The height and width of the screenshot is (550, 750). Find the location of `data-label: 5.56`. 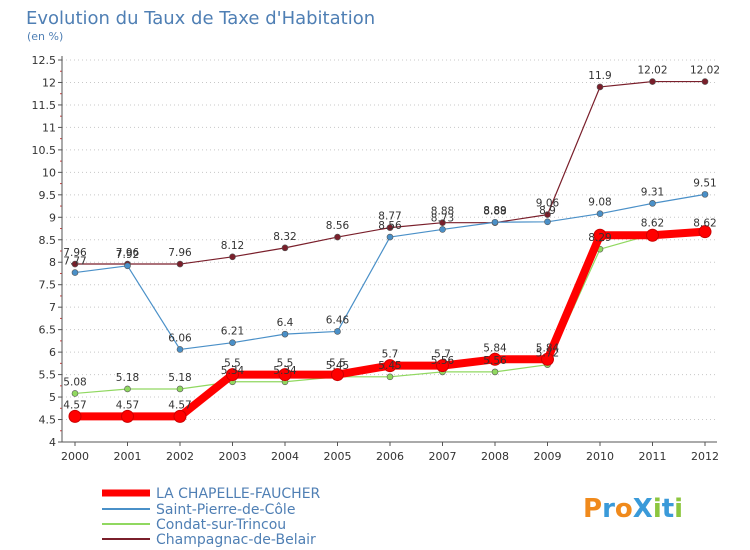

data-label: 5.56 is located at coordinates (443, 361).